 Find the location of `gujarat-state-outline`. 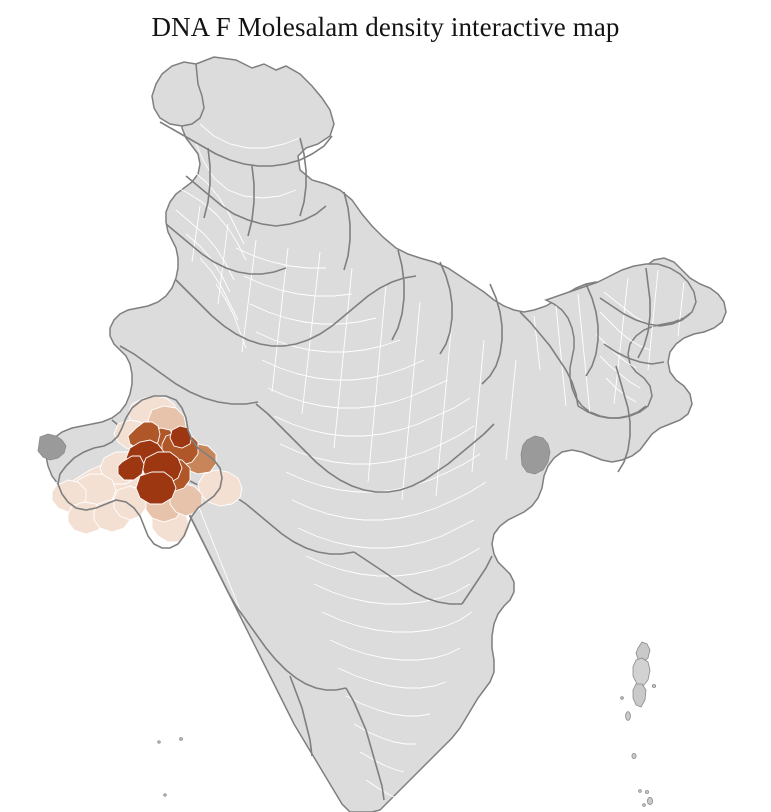

gujarat-state-outline is located at coordinates (140, 472).